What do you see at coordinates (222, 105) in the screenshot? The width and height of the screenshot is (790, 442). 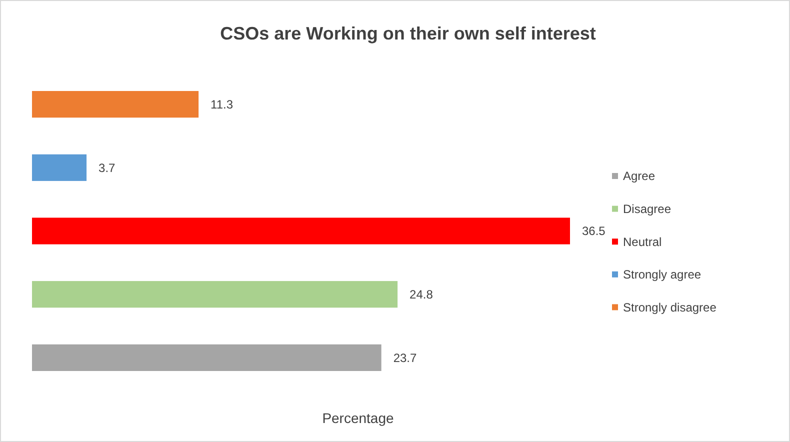 I see `data-label: 11.3` at bounding box center [222, 105].